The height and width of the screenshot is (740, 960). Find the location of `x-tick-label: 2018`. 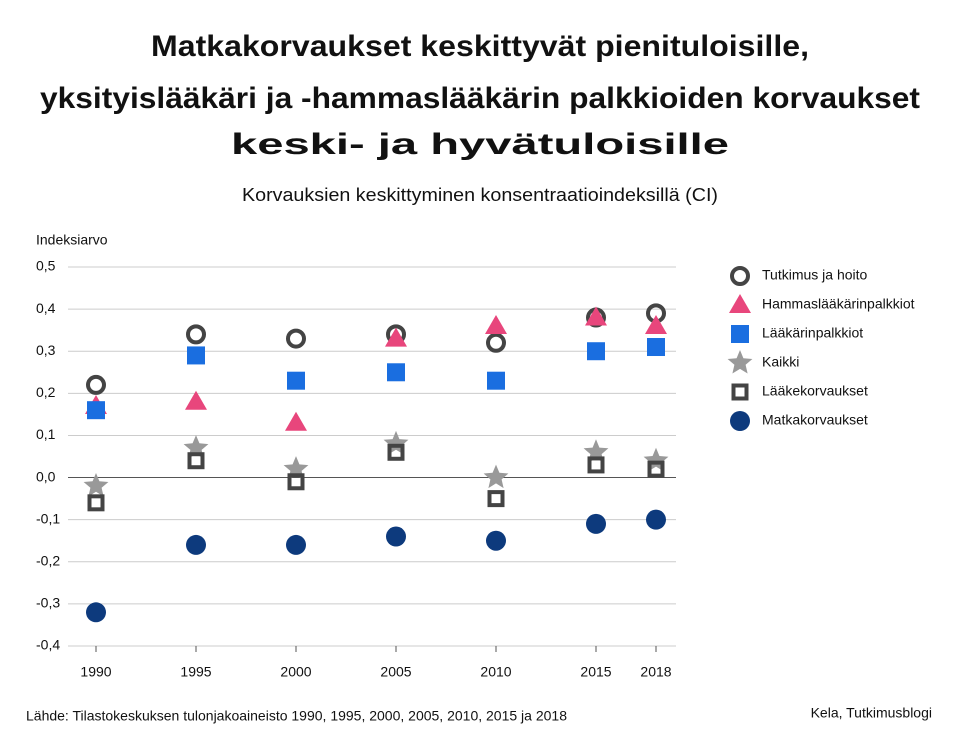

x-tick-label: 2018 is located at coordinates (655, 672).